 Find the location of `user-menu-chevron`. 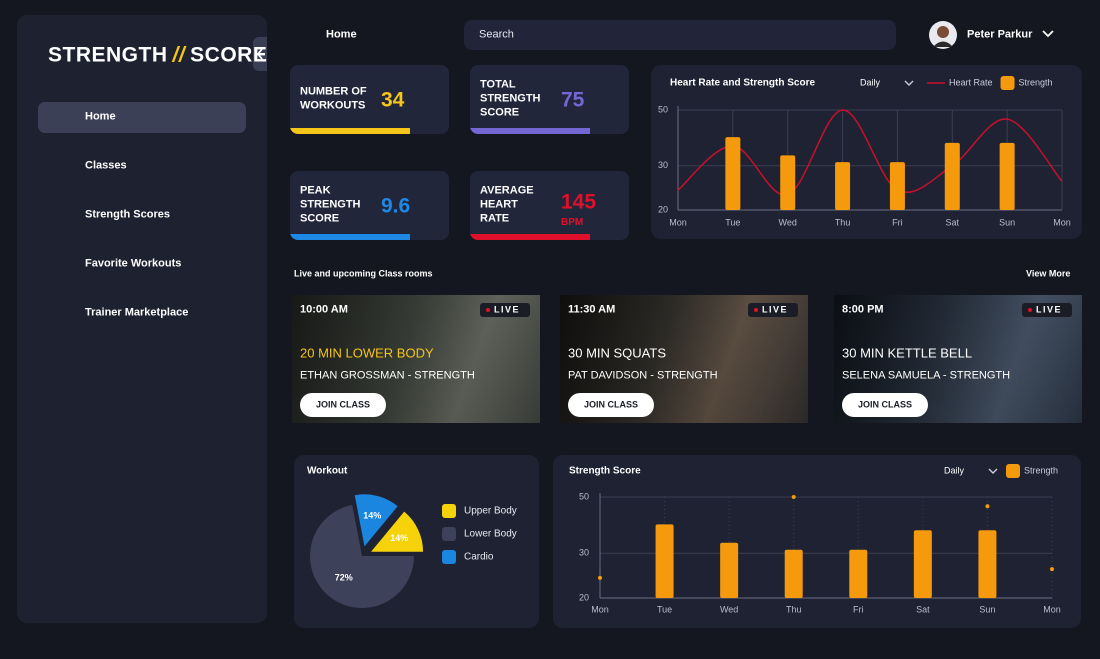

user-menu-chevron is located at coordinates (1048, 34).